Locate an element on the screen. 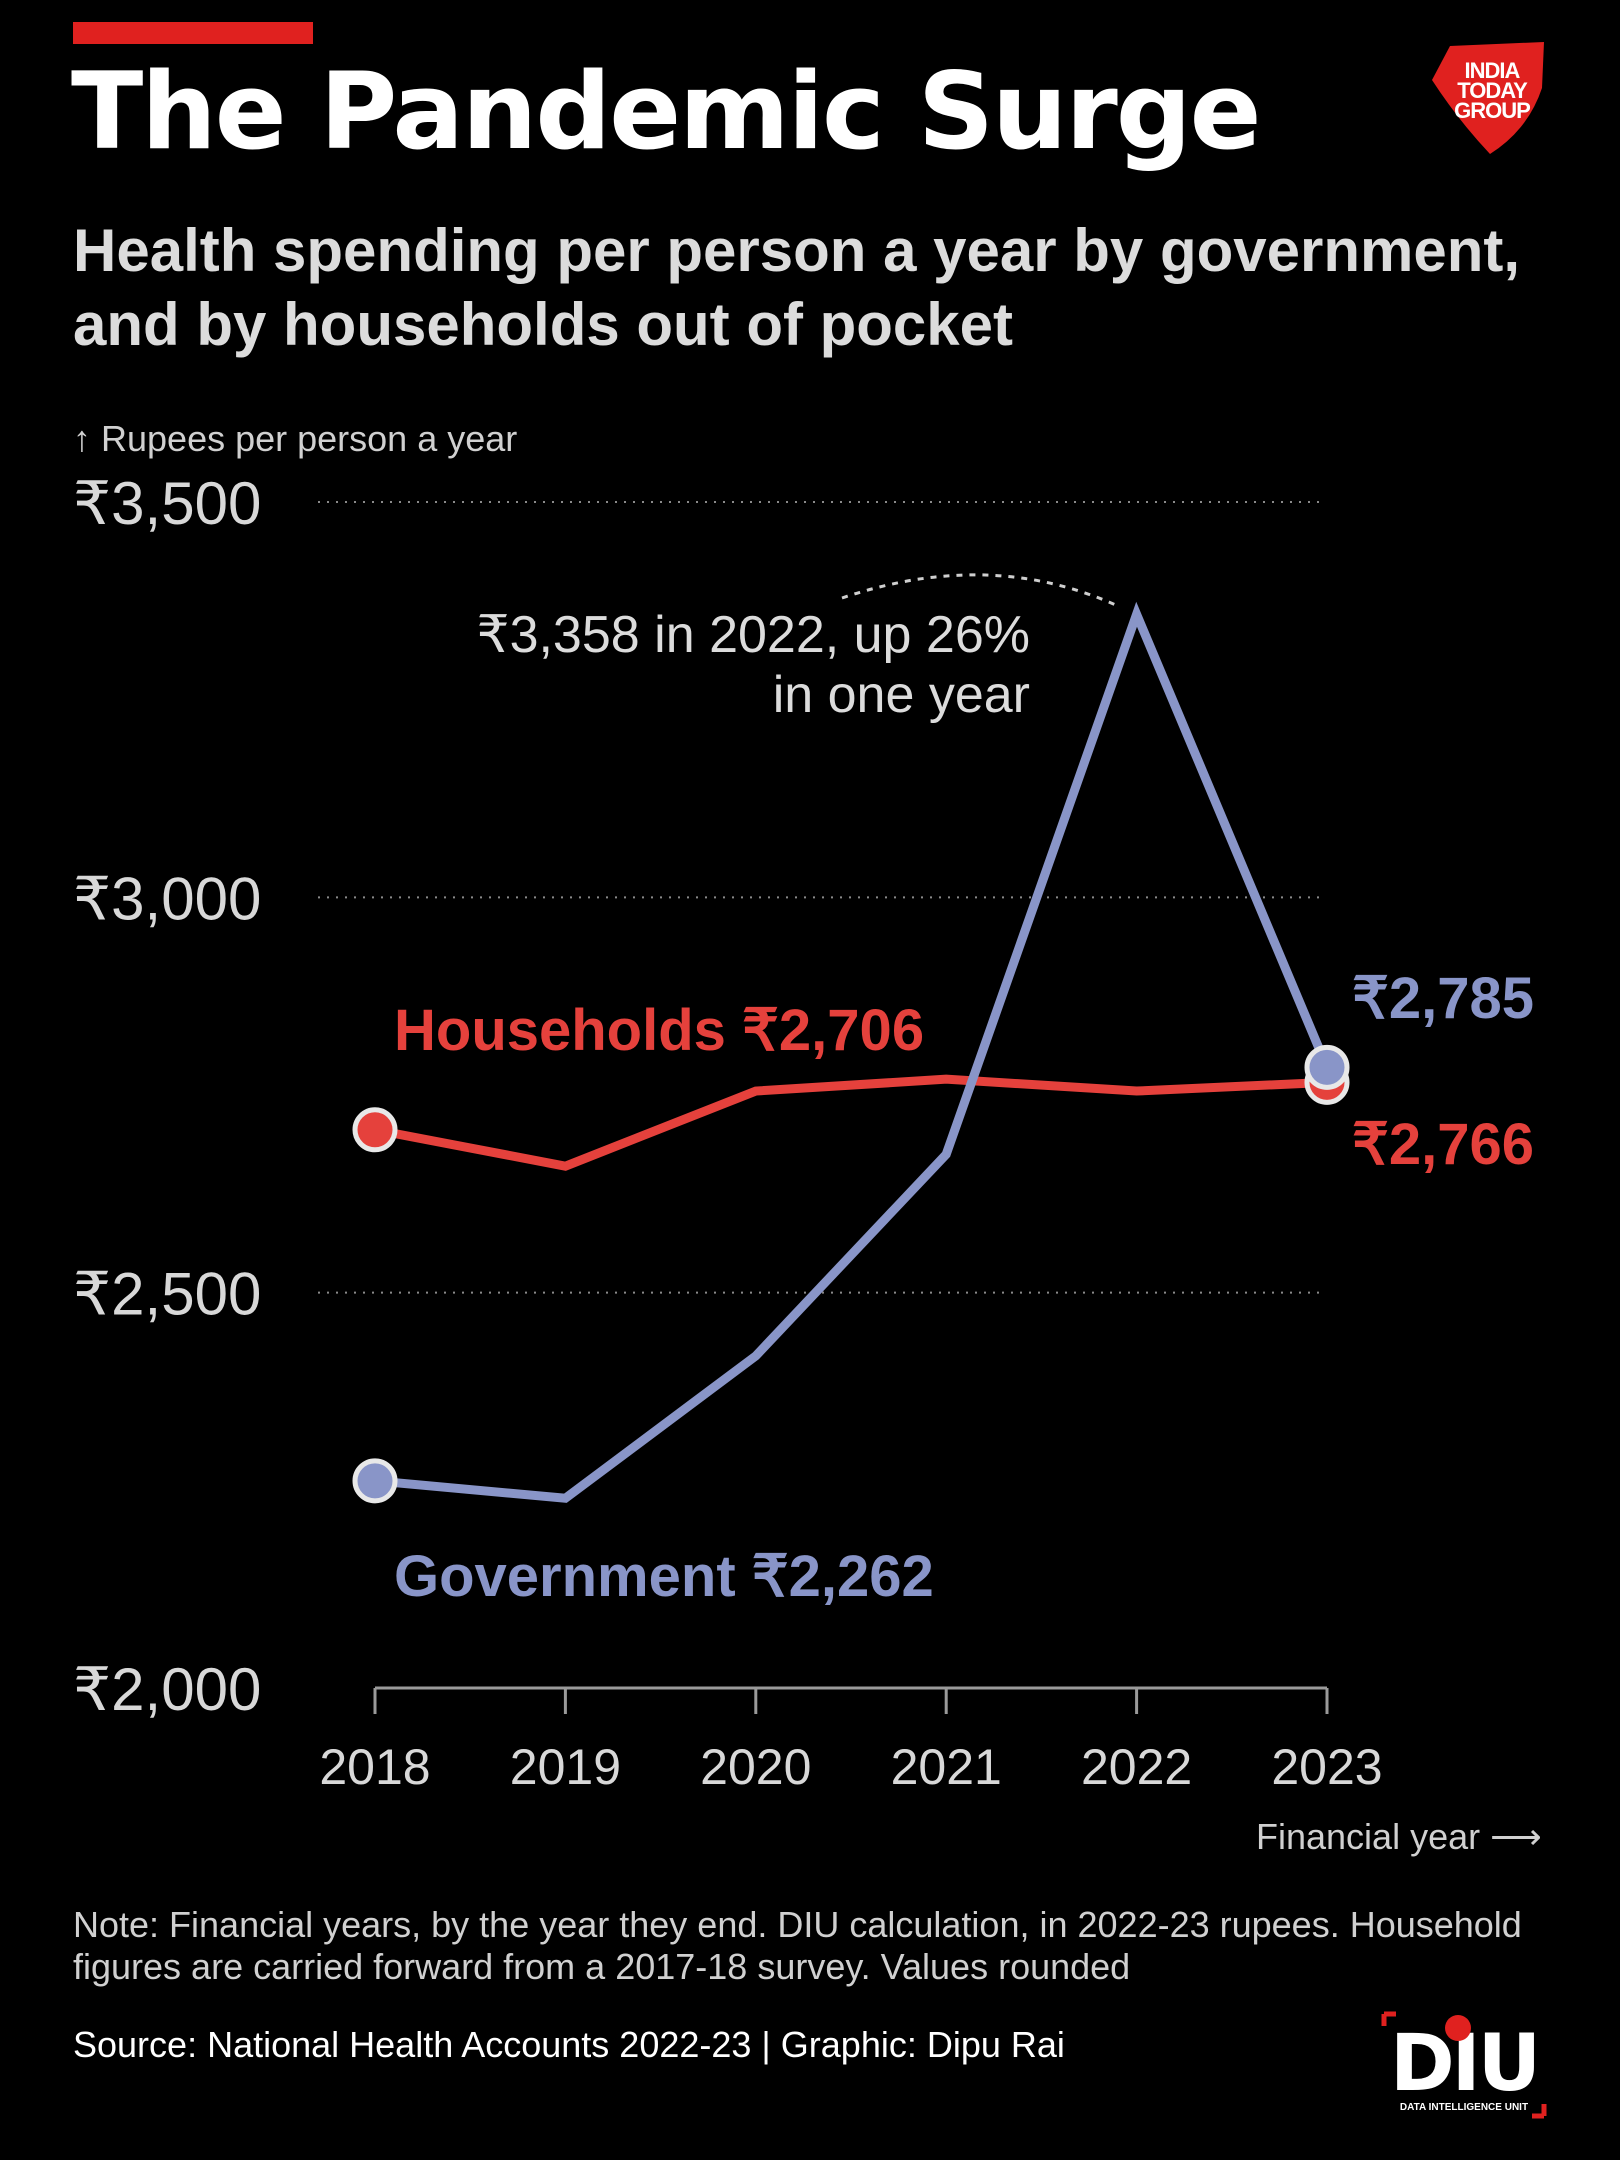 The width and height of the screenshot is (1620, 2160). india-today-group-logo: INDIA TODAY GROUP is located at coordinates (1488, 98).